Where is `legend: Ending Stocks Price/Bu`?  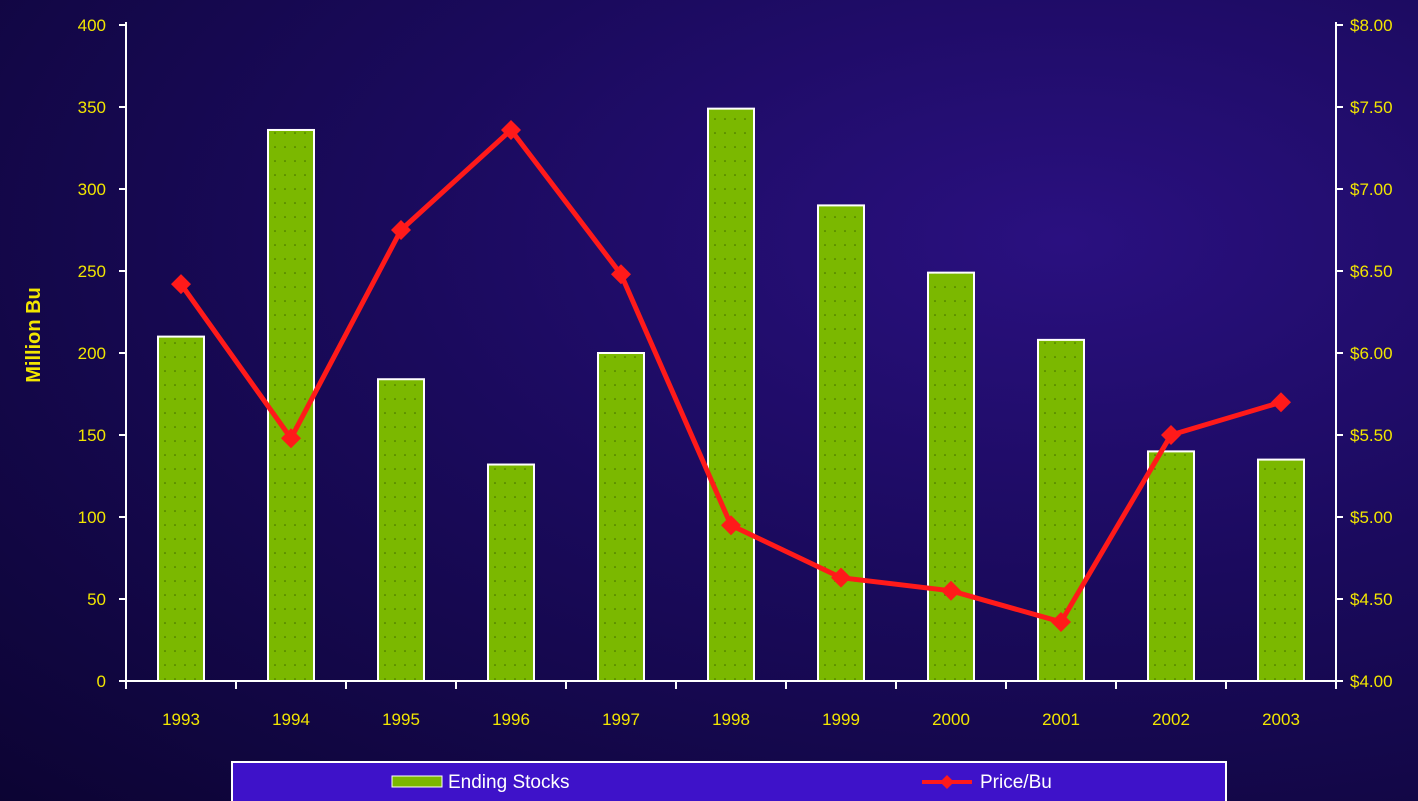
legend: Ending Stocks Price/Bu is located at coordinates (729, 781).